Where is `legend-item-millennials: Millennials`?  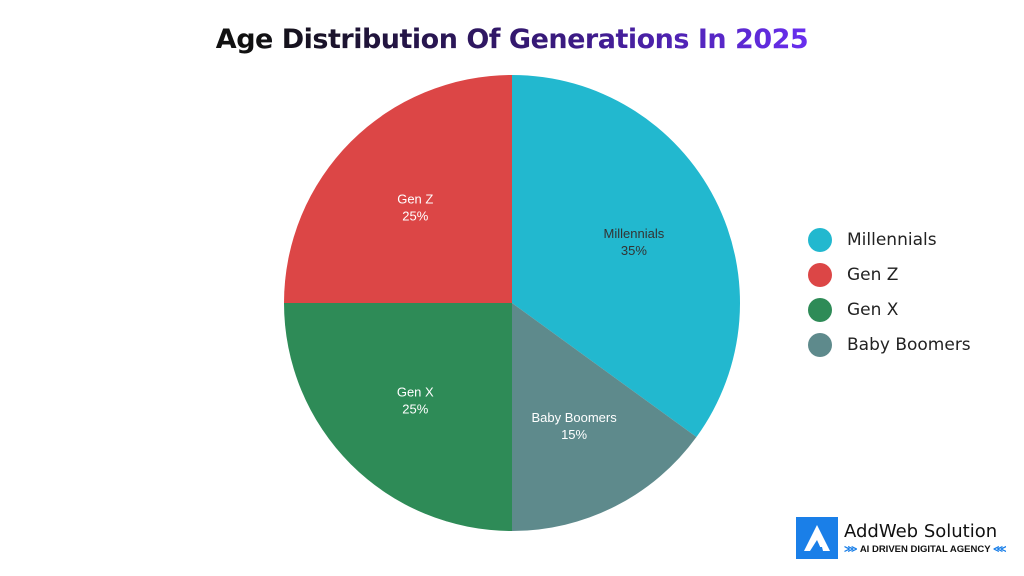
legend-item-millennials: Millennials is located at coordinates (889, 239).